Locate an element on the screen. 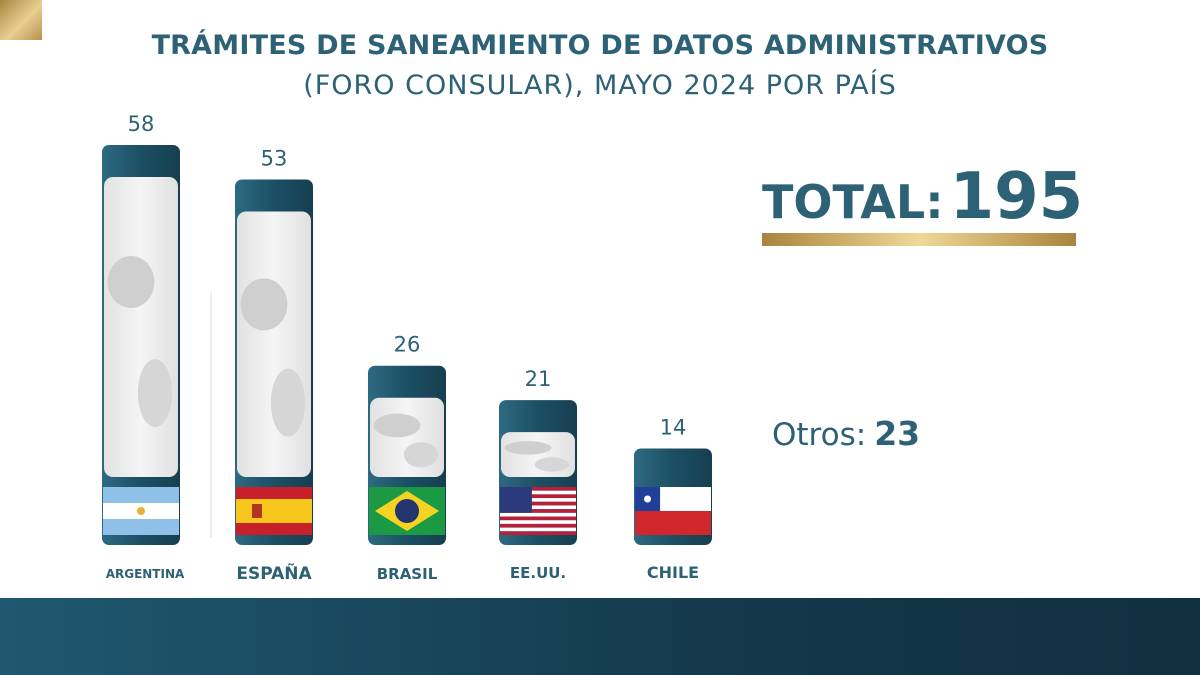  category-label: ARGENTINA is located at coordinates (145, 574).